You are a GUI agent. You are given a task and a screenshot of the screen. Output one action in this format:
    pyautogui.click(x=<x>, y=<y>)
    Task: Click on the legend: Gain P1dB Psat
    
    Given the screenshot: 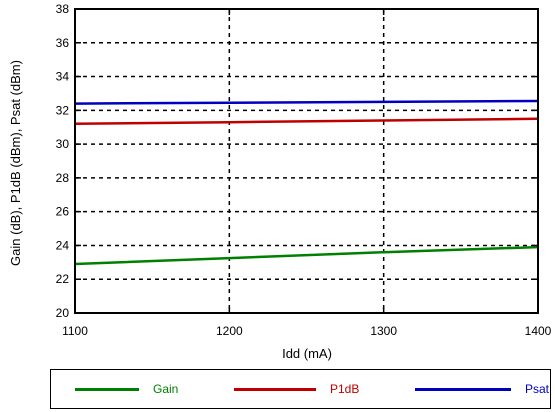 What is the action you would take?
    pyautogui.click(x=300, y=389)
    